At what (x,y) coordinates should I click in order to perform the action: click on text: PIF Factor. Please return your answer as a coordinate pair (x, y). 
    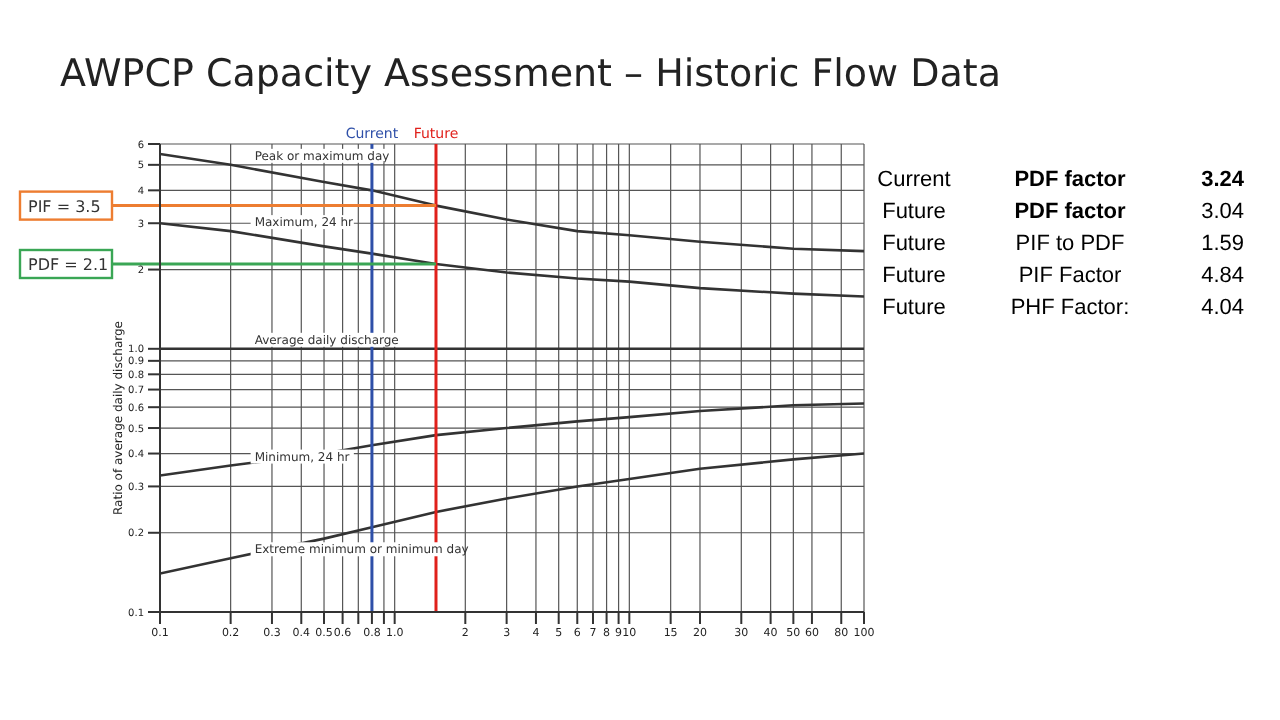
    Looking at the image, I should click on (1070, 278).